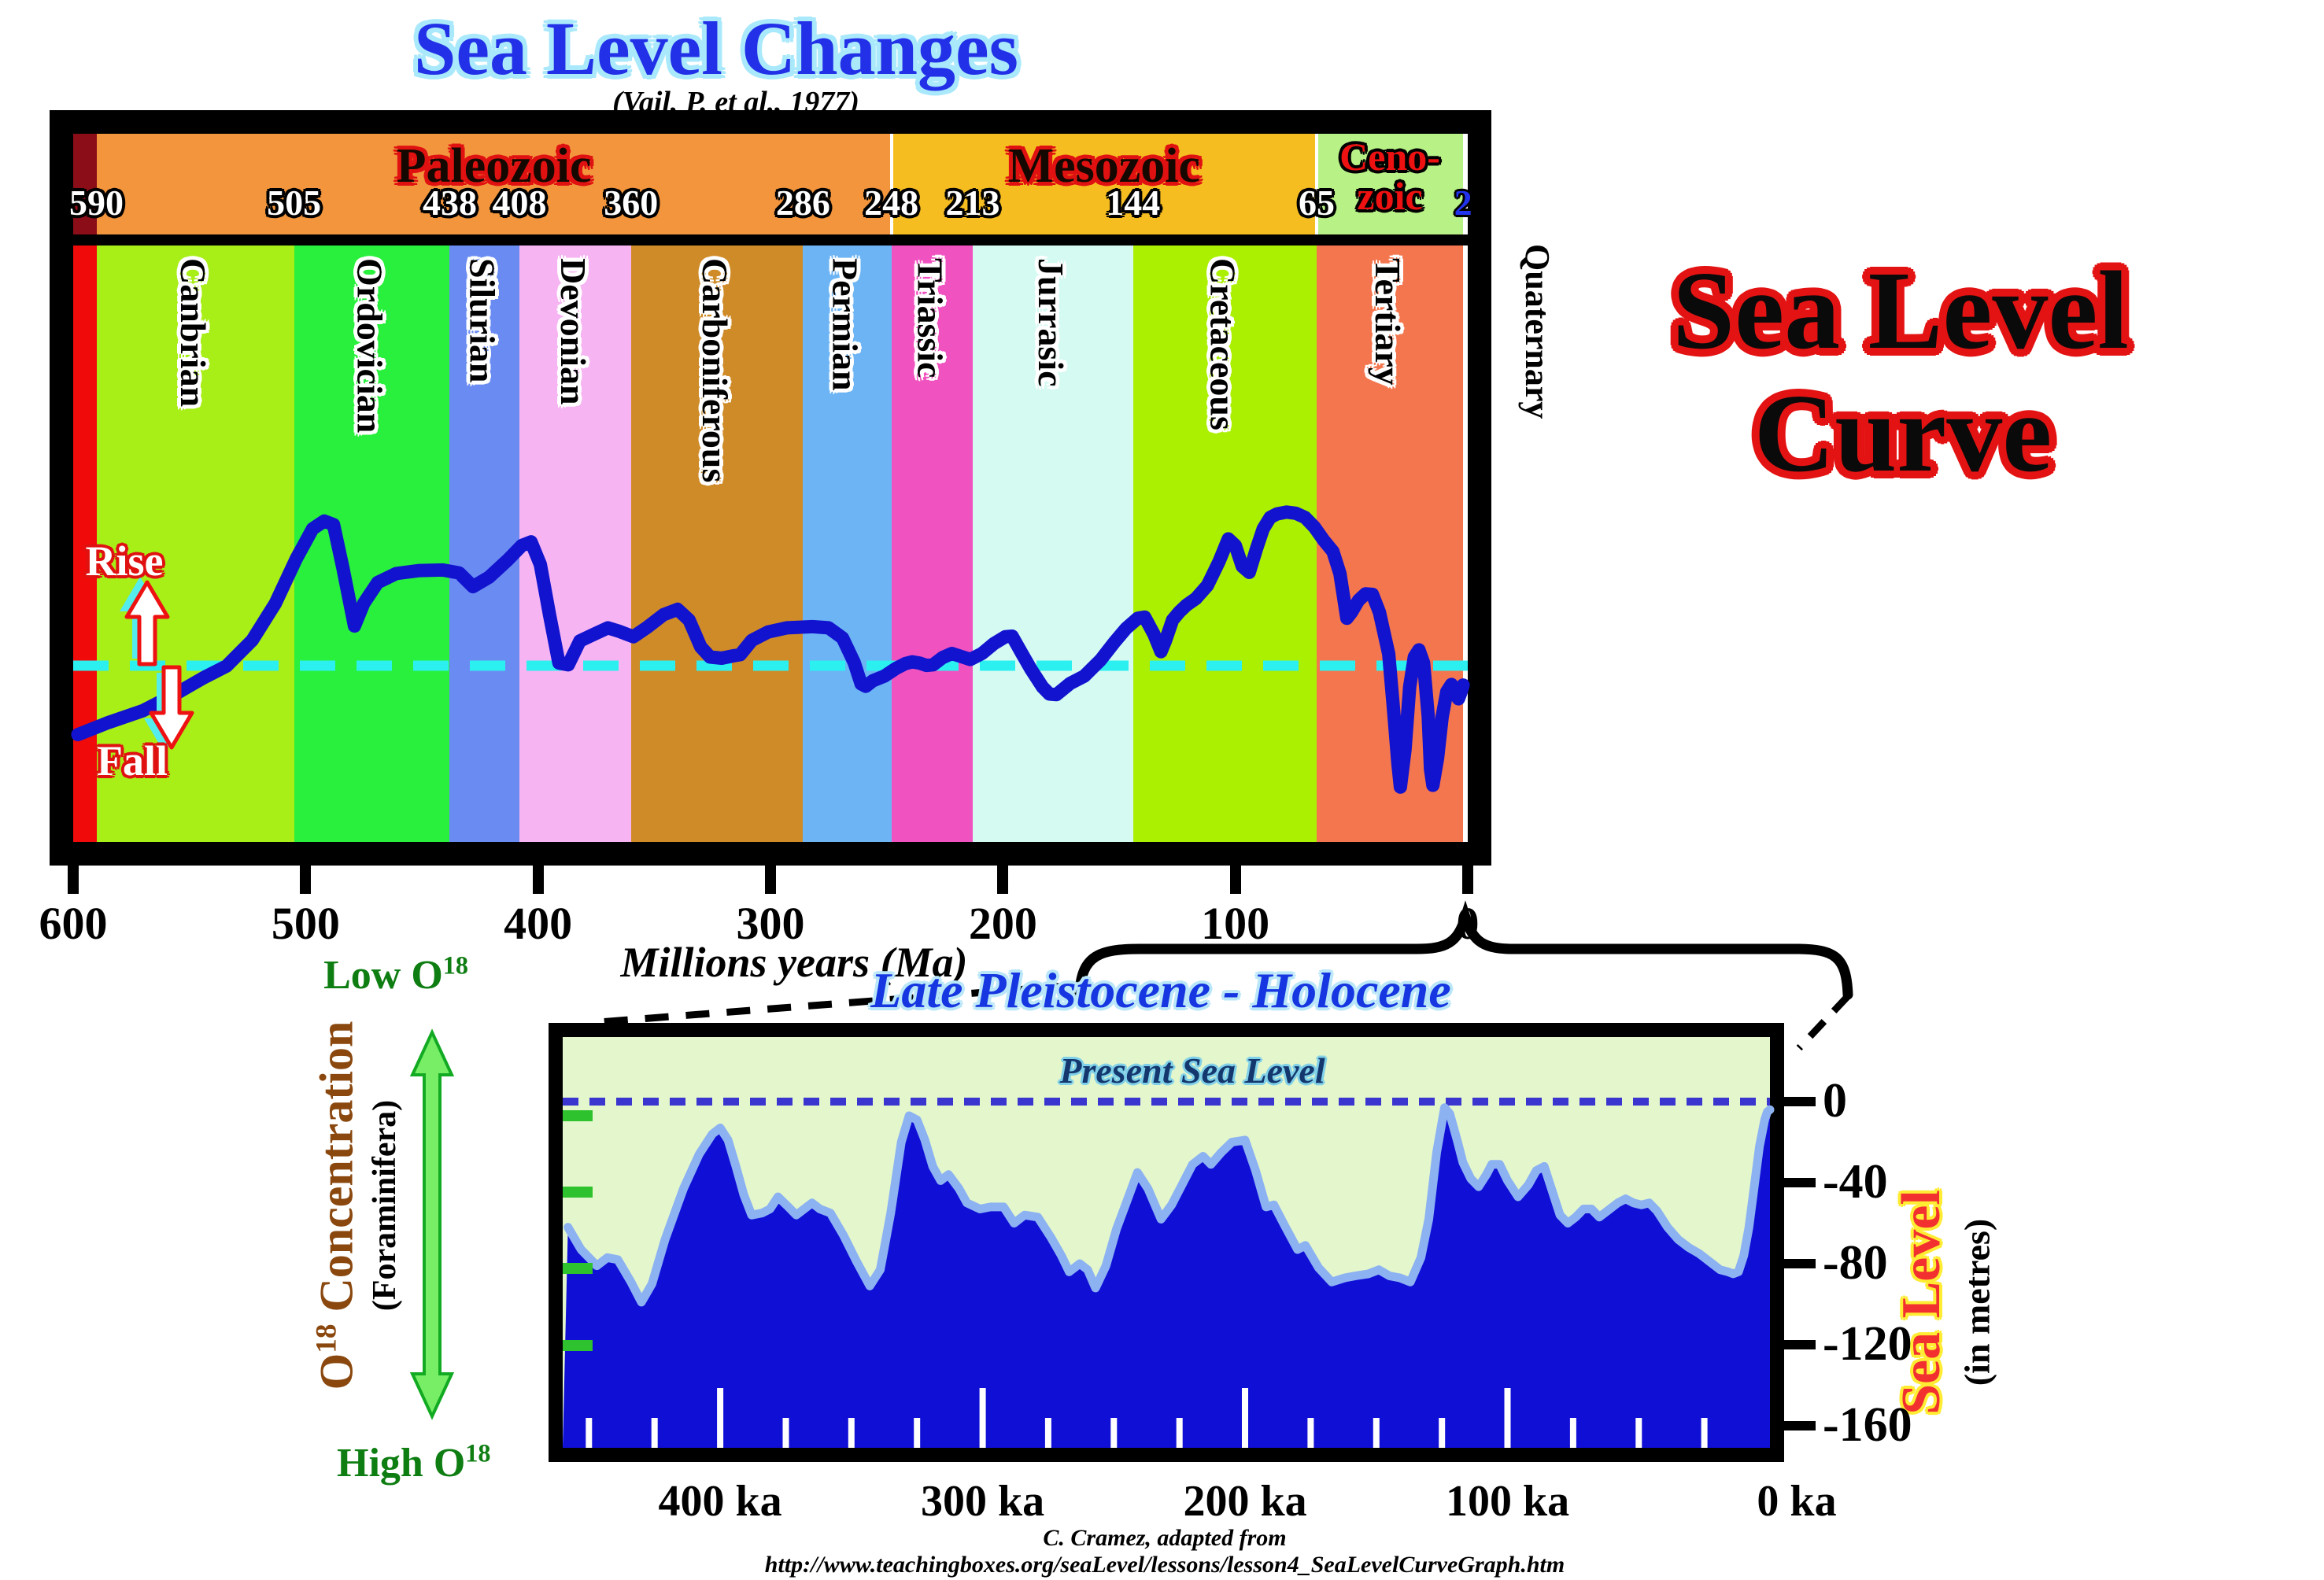 This screenshot has height=1580, width=2324. Describe the element at coordinates (372, 543) in the screenshot. I see `period-column-ordovician` at that location.